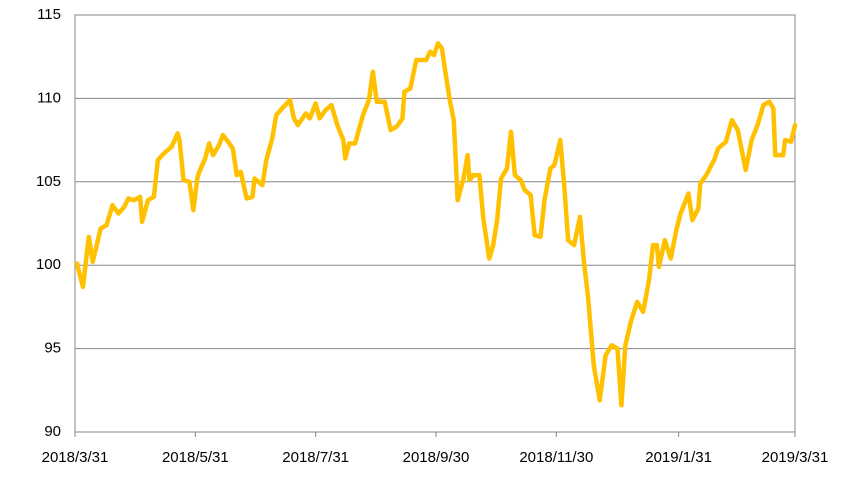 The image size is (844, 477). Describe the element at coordinates (556, 457) in the screenshot. I see `x-tick-label: 2018/11/30` at that location.